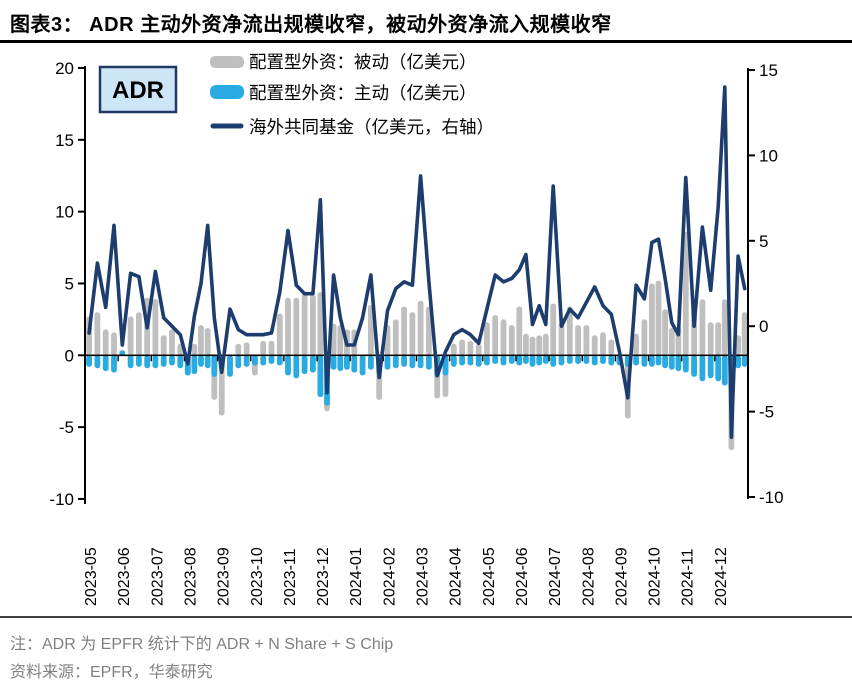  What do you see at coordinates (655, 576) in the screenshot?
I see `x-axis-month-label: 2024-10` at bounding box center [655, 576].